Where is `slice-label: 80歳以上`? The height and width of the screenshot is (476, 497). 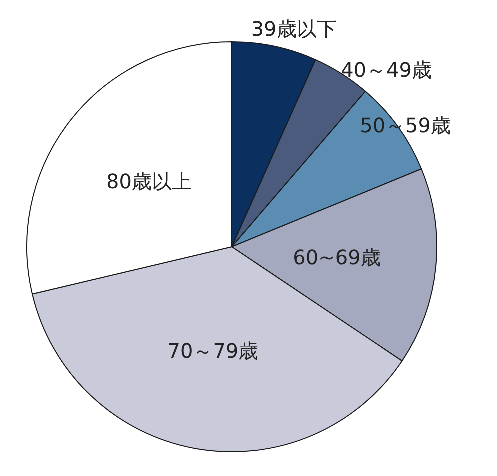
slice-label: 80歳以上 is located at coordinates (149, 182).